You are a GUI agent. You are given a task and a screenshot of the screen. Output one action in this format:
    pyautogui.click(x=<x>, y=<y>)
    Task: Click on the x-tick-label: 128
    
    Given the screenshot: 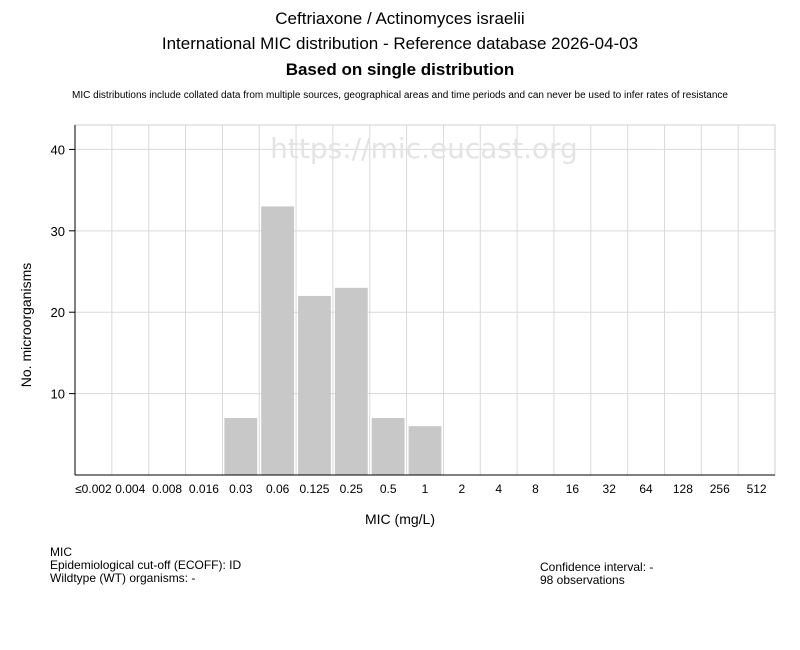 What is the action you would take?
    pyautogui.click(x=683, y=489)
    